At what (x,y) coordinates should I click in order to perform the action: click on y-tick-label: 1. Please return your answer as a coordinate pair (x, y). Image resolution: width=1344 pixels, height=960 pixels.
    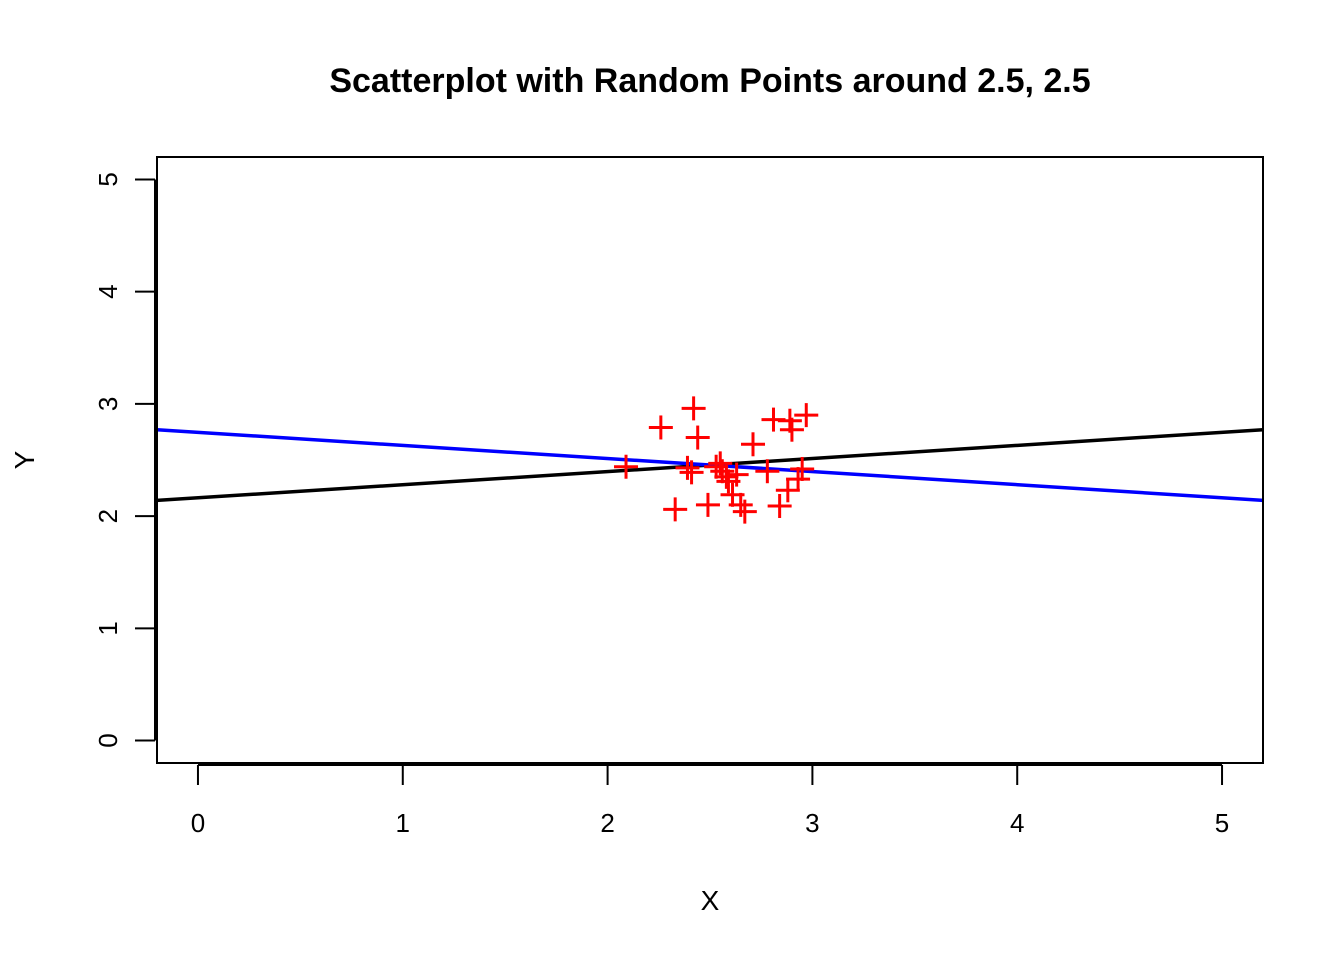
    Looking at the image, I should click on (108, 628).